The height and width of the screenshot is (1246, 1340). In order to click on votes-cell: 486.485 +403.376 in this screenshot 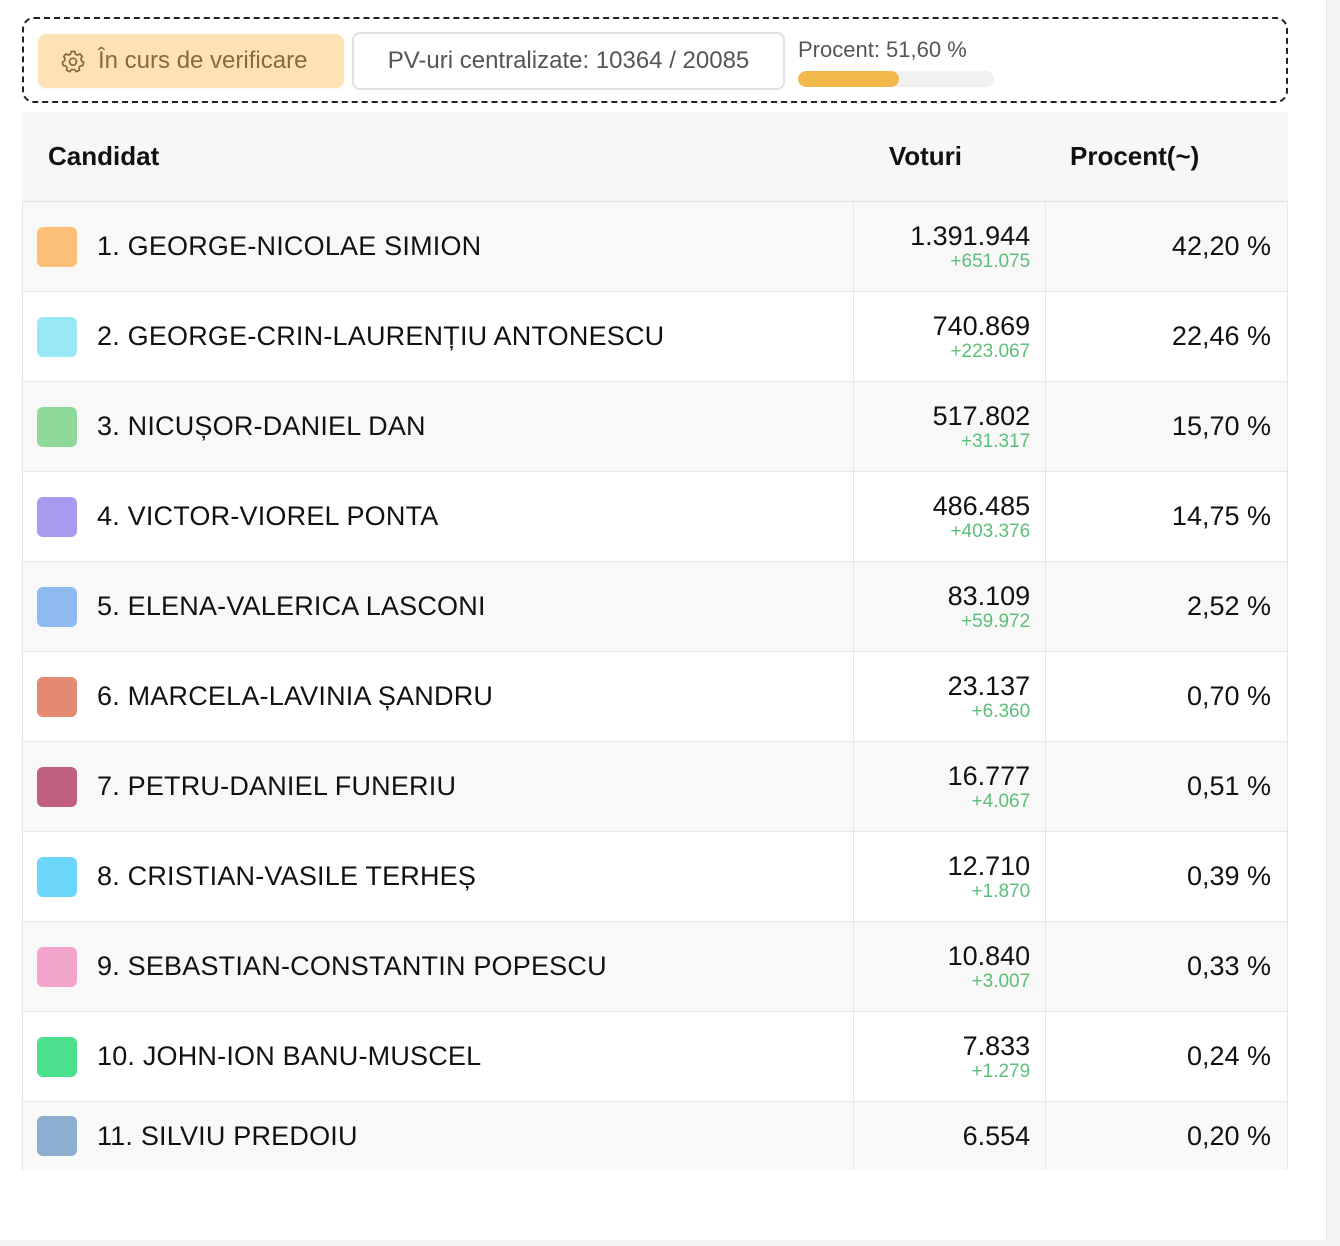, I will do `click(950, 516)`.